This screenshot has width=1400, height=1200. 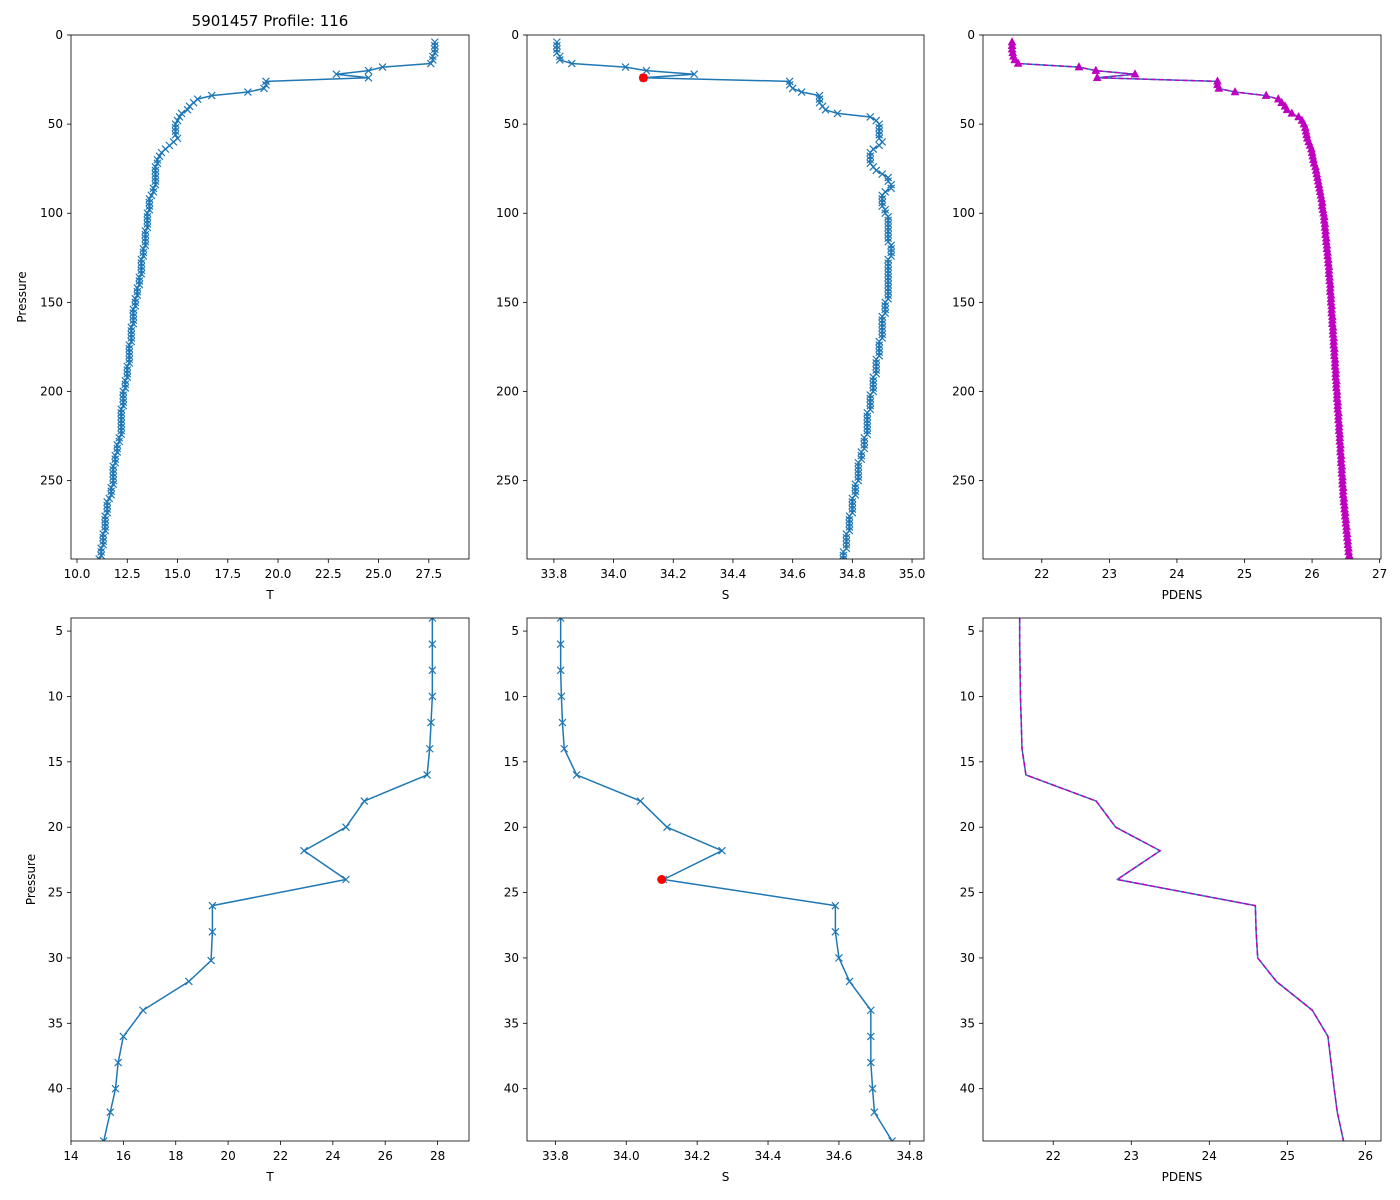 I want to click on x-tick-label: 26, so click(x=385, y=1156).